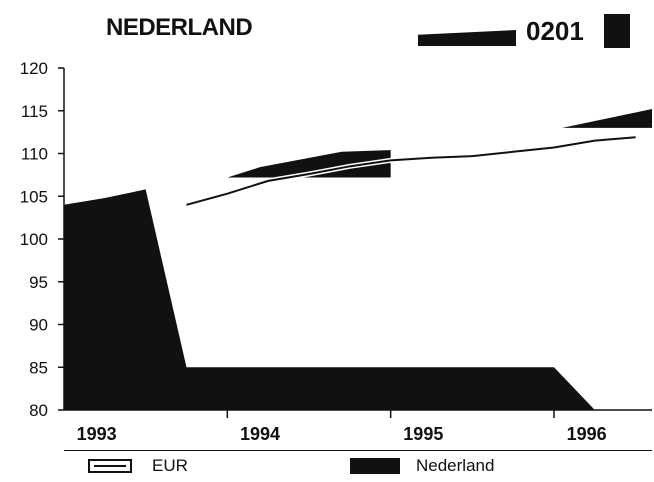 Image resolution: width=654 pixels, height=482 pixels. Describe the element at coordinates (170, 465) in the screenshot. I see `legend-label-eur: EUR` at that location.